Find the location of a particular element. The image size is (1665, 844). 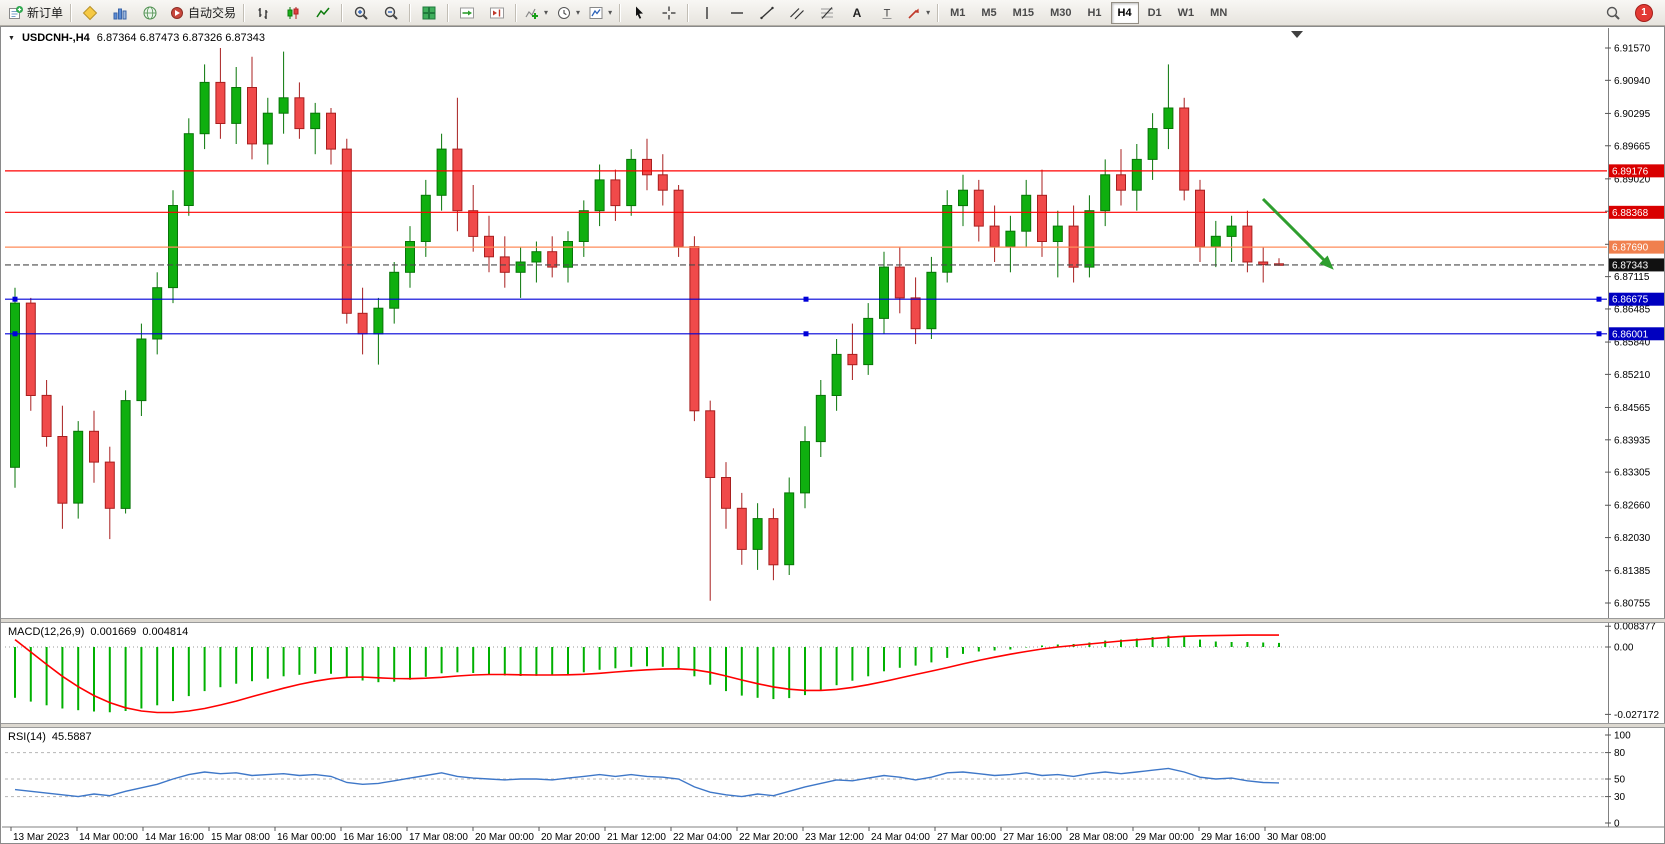

timeframe-m5-button: M5 is located at coordinates (989, 12).